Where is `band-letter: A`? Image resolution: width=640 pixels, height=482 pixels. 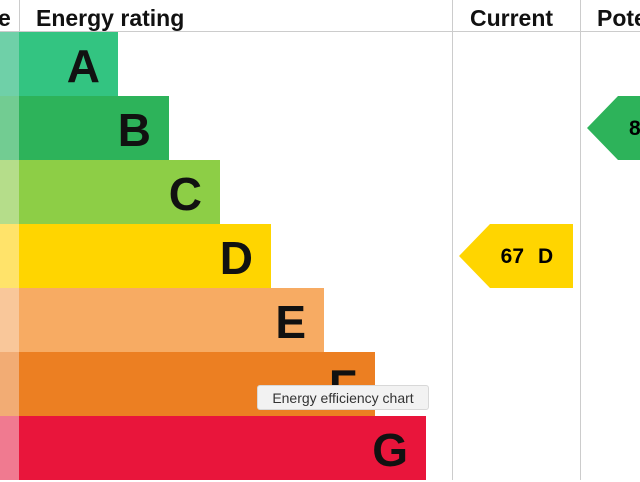 band-letter: A is located at coordinates (83, 66).